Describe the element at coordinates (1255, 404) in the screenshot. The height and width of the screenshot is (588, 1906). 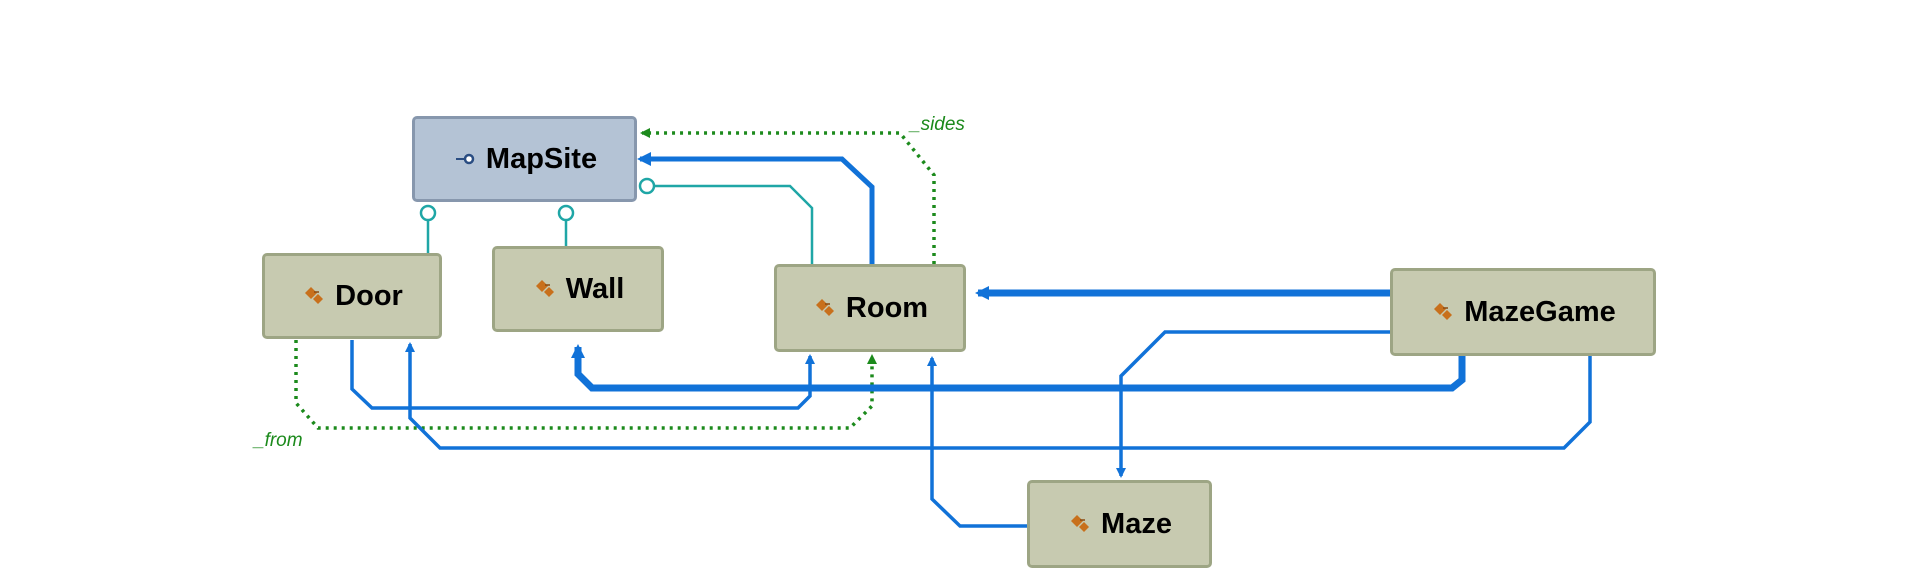
I see `dependency-mazegame-maze` at that location.